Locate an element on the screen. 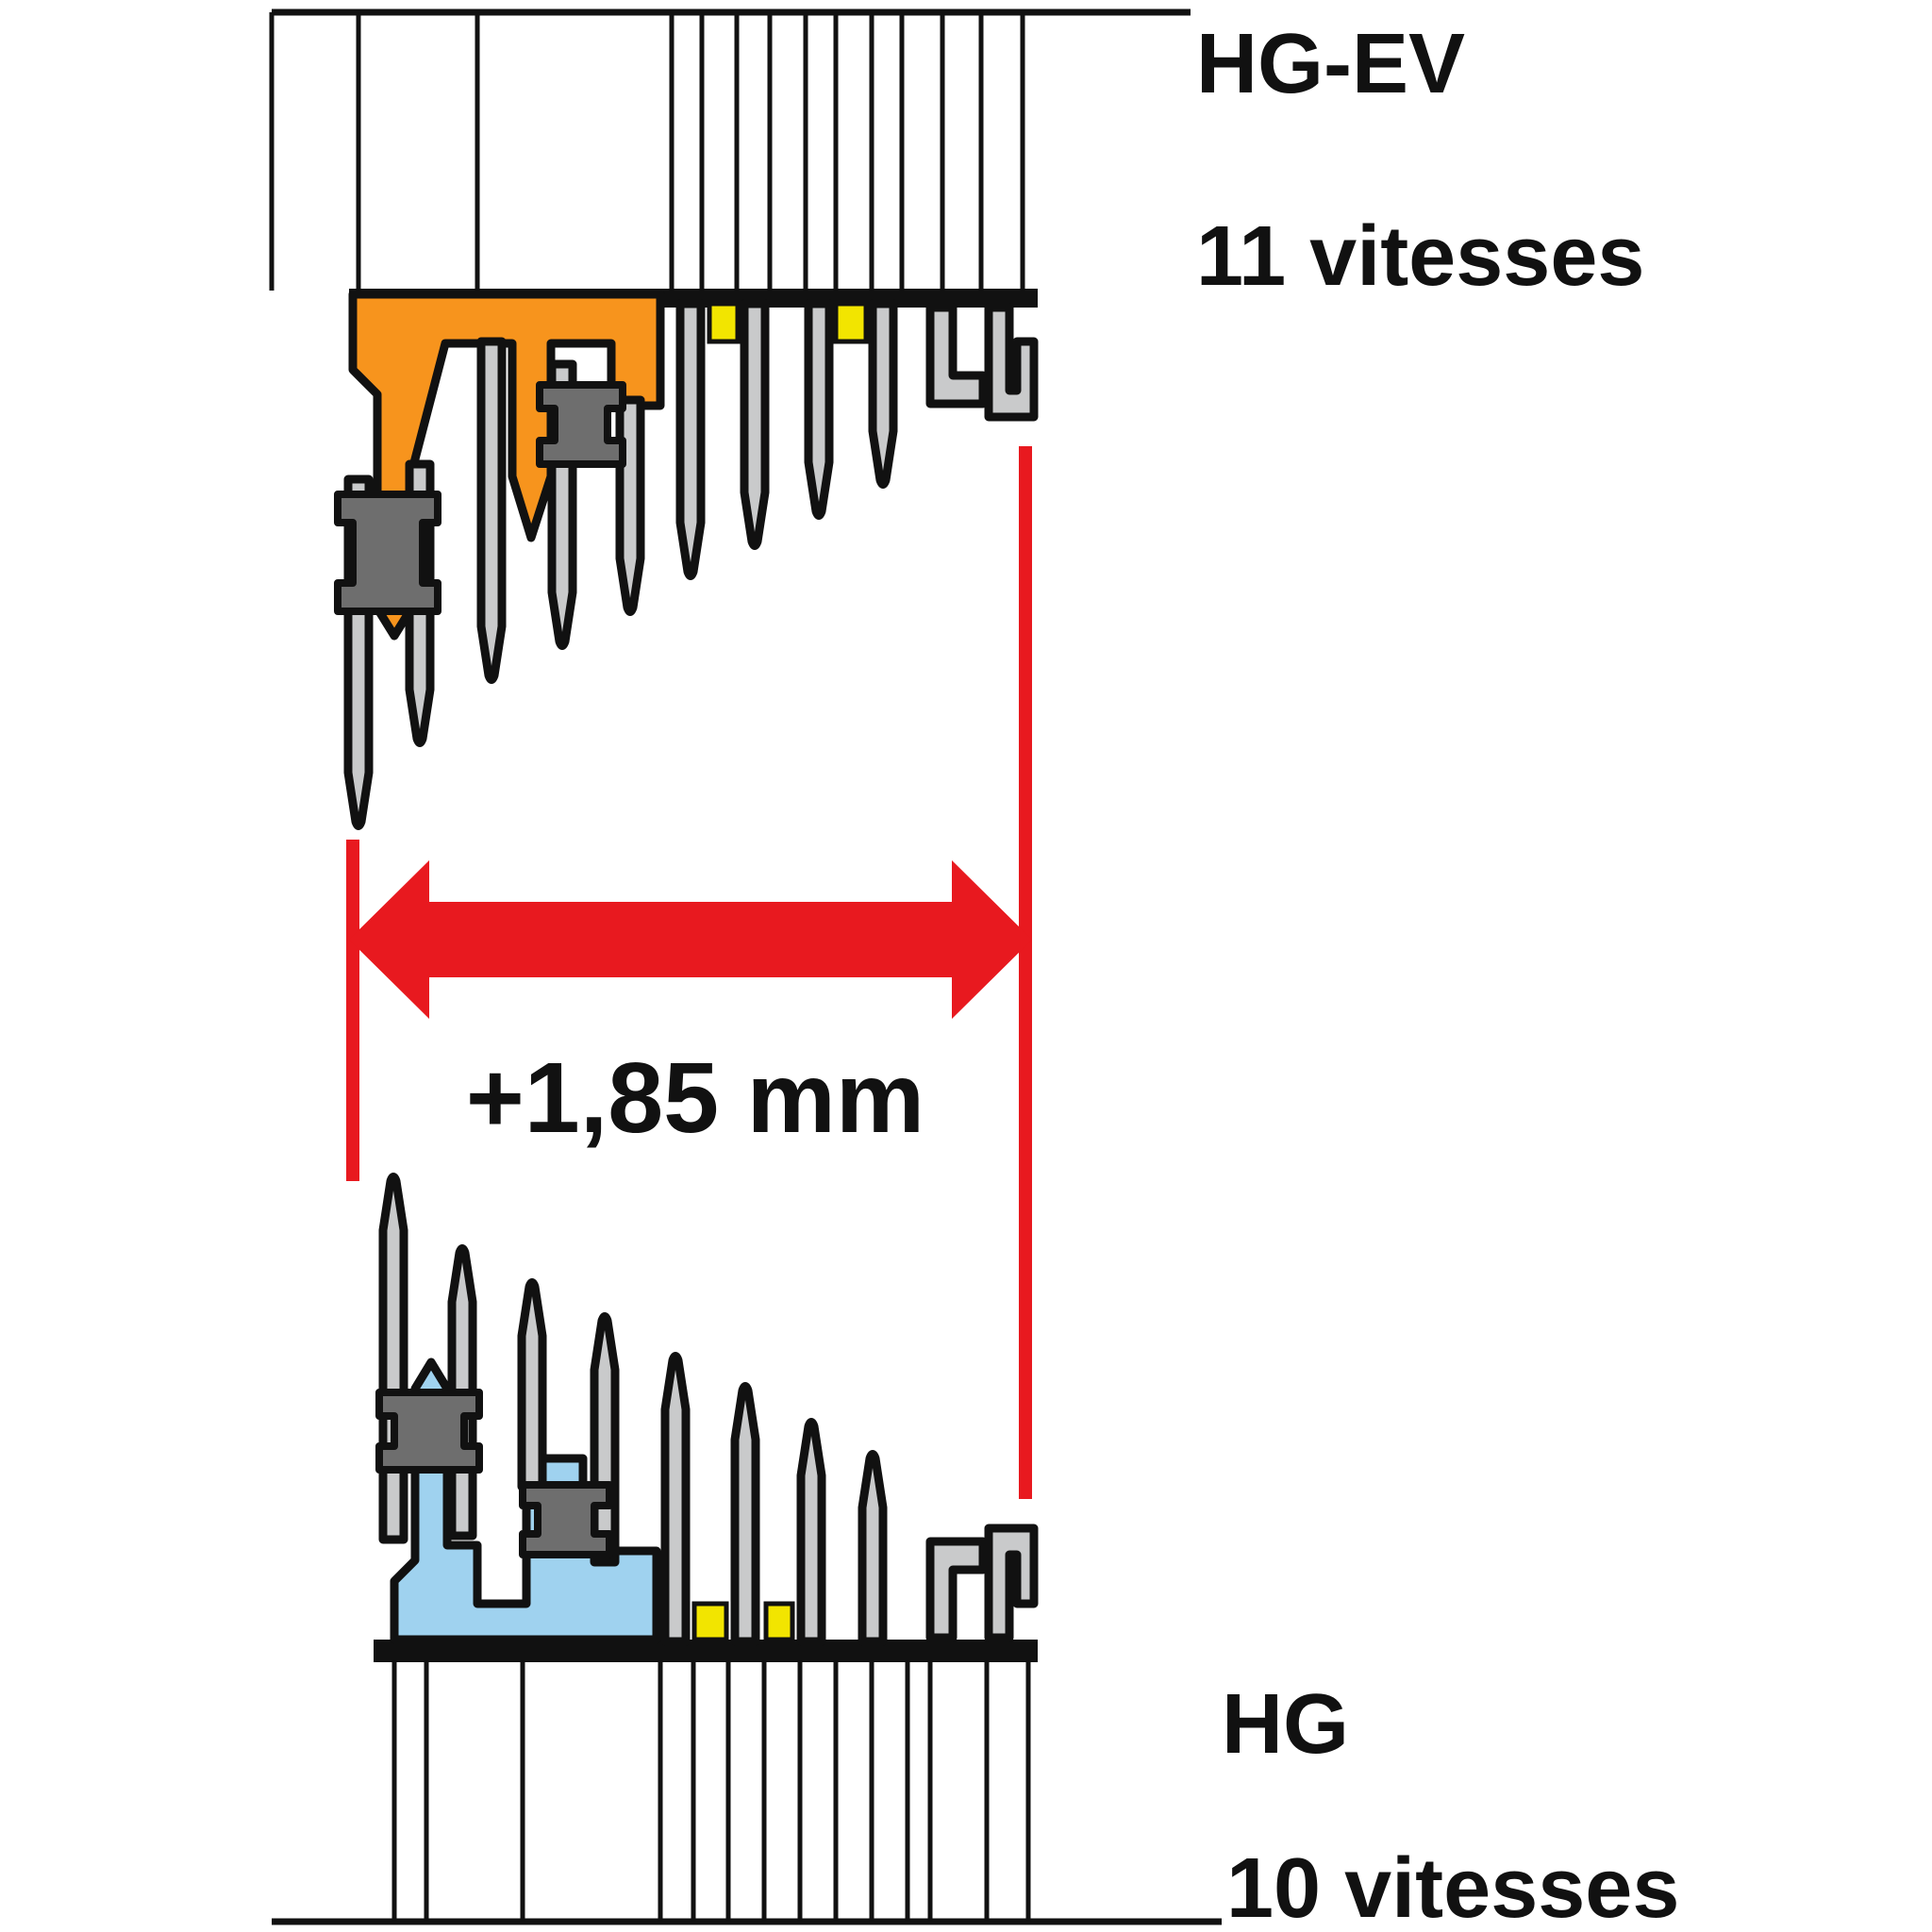 The height and width of the screenshot is (1932, 1932). hg-ev-label: HG-EV is located at coordinates (1331, 64).